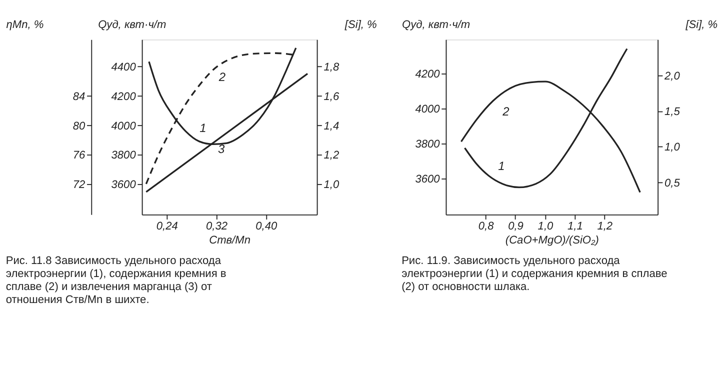 The height and width of the screenshot is (372, 723). What do you see at coordinates (672, 112) in the screenshot?
I see `y2-tick-label: 1,5` at bounding box center [672, 112].